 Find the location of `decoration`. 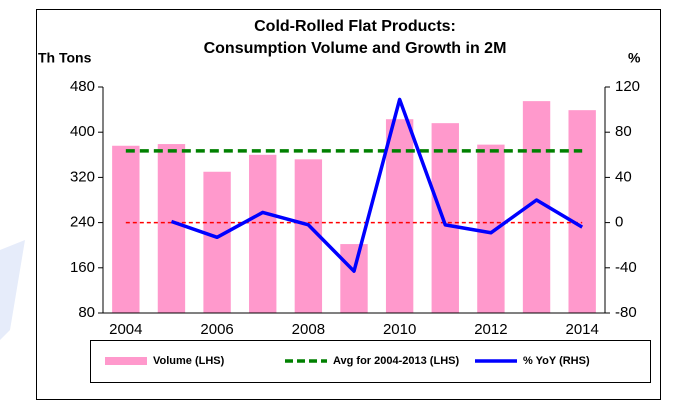

decoration is located at coordinates (12, 290).